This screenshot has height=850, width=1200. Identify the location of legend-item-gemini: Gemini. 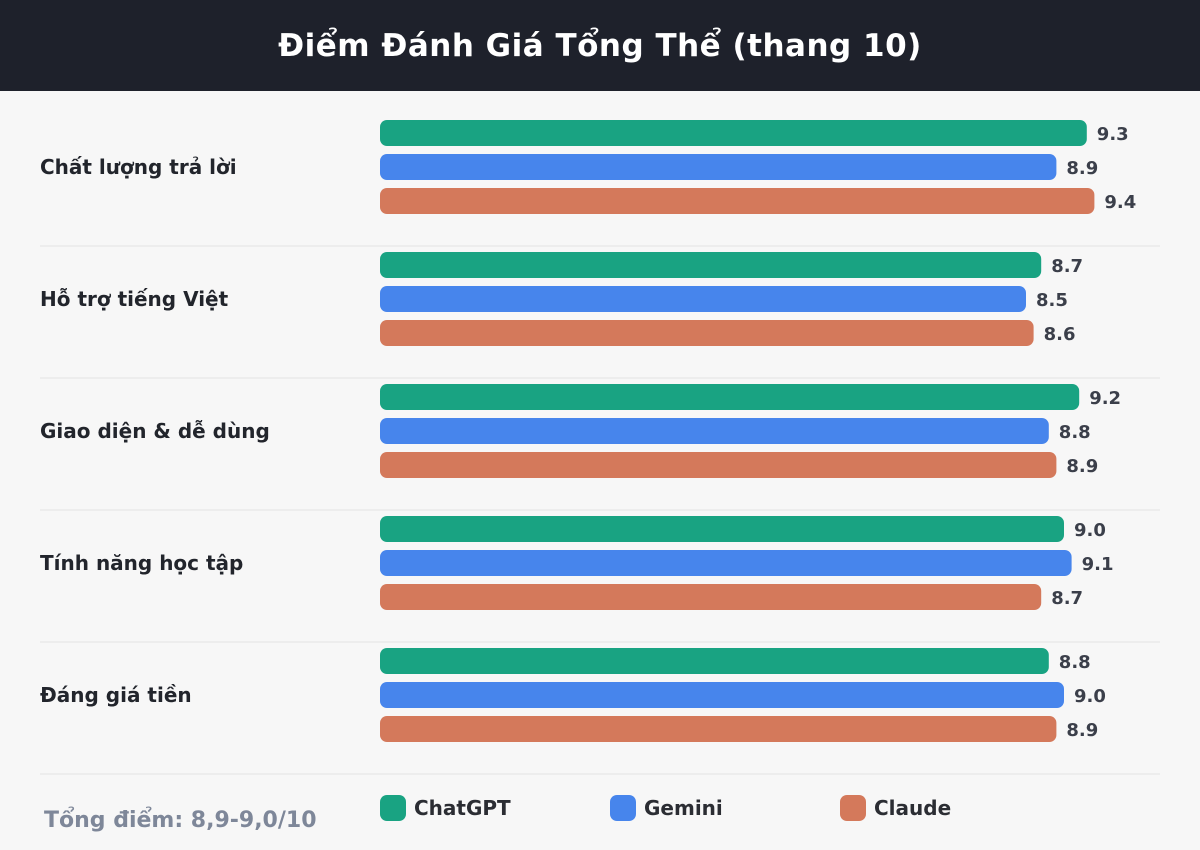
(666, 808).